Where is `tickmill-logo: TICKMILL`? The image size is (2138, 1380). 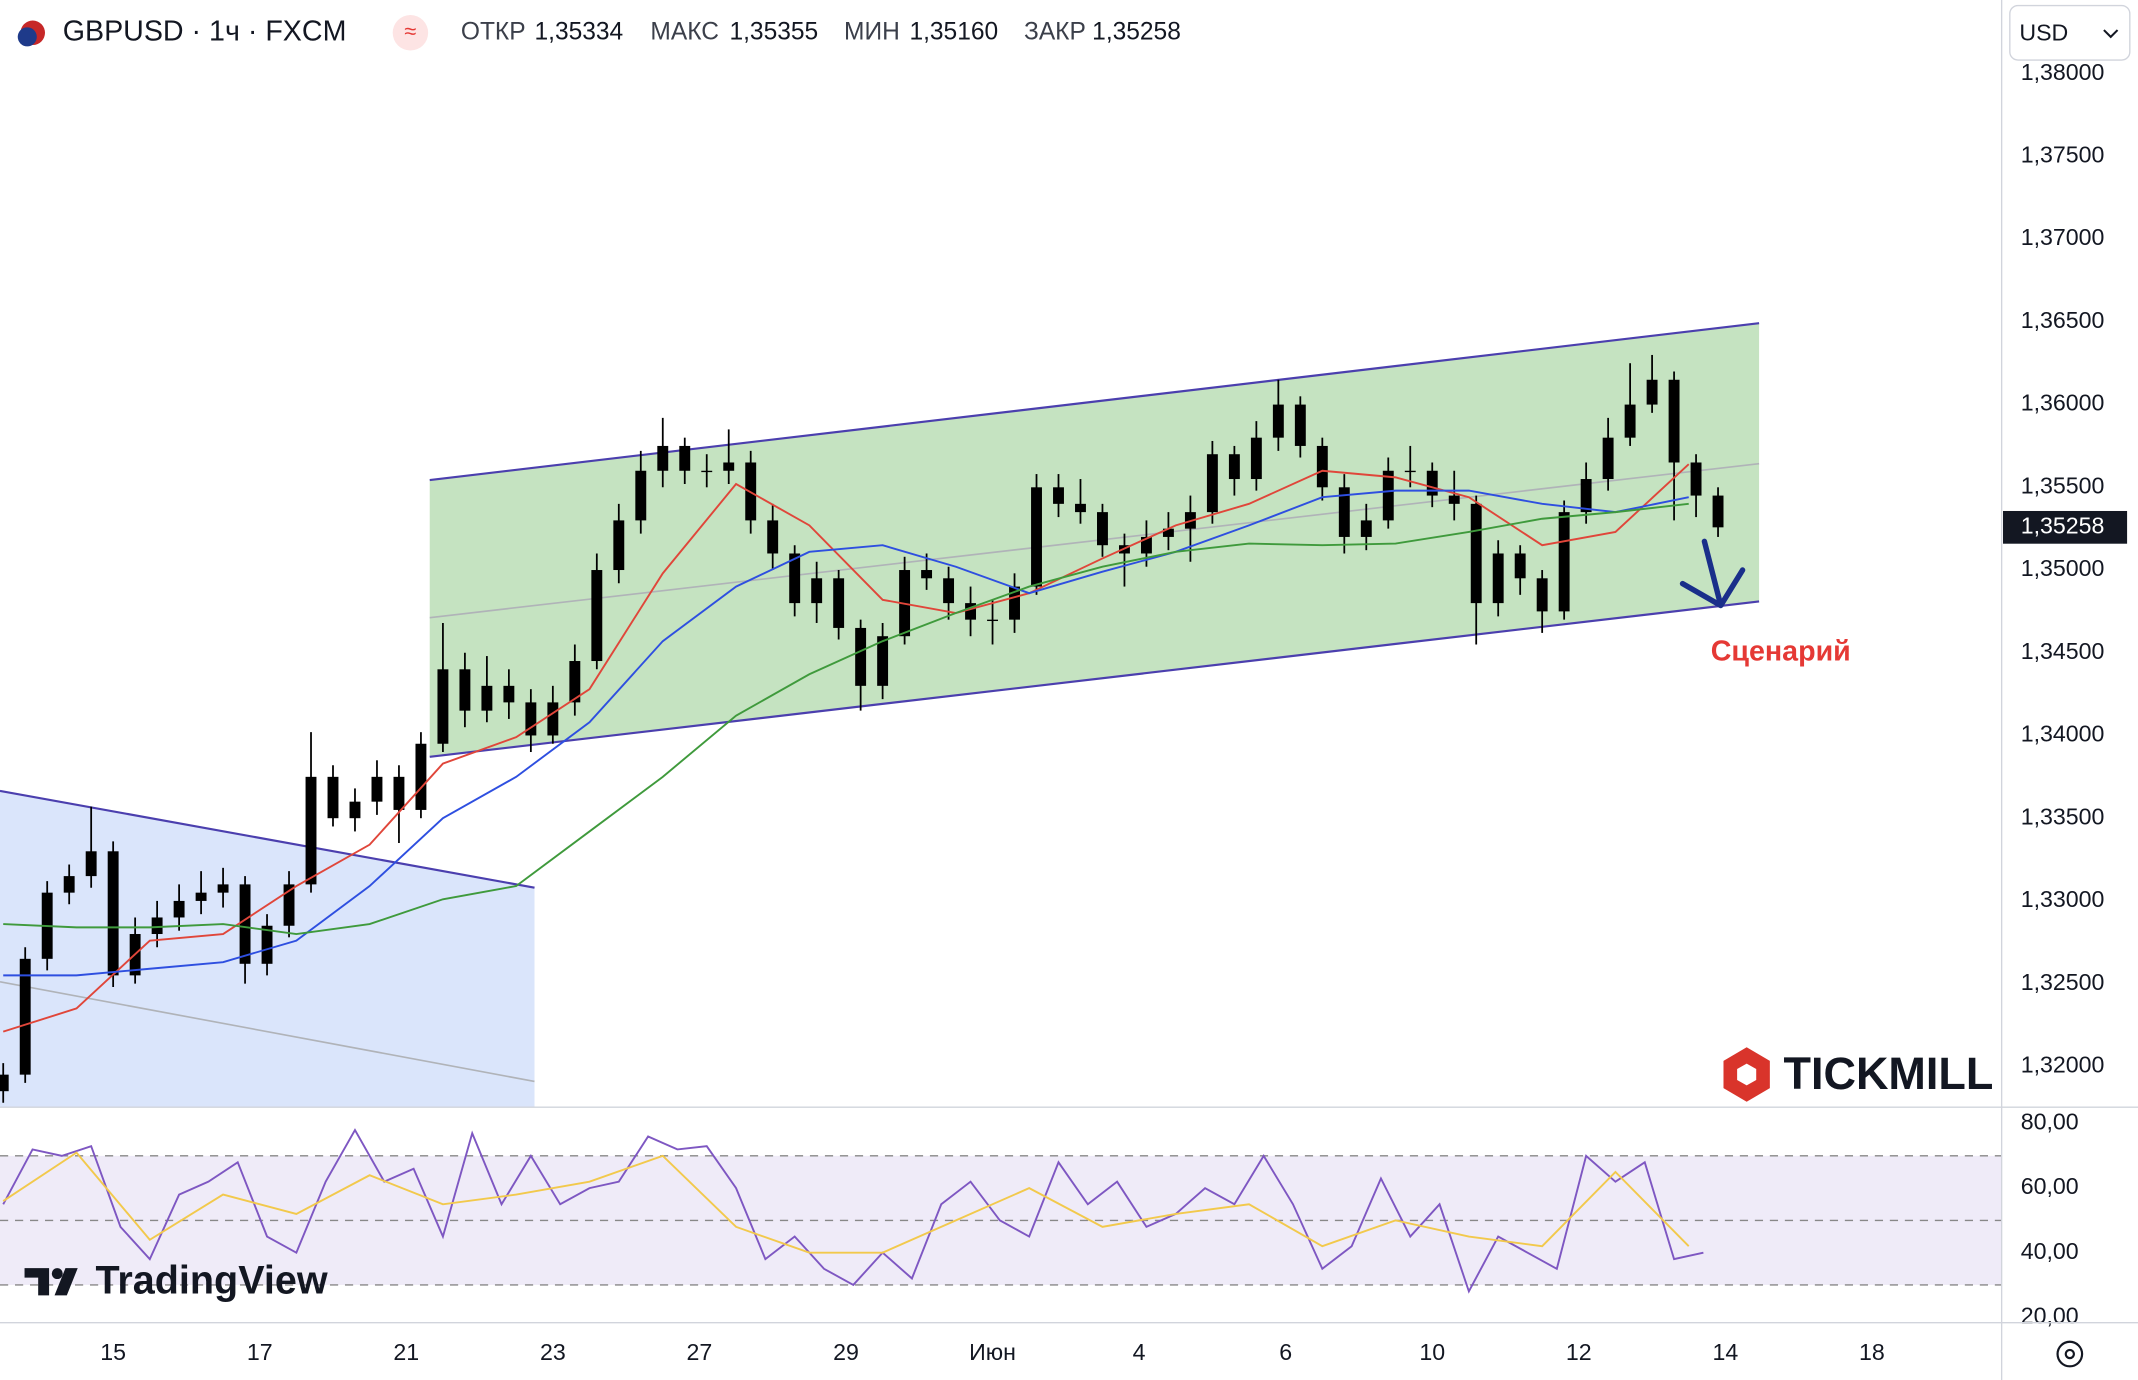
tickmill-logo: TICKMILL is located at coordinates (1858, 1074).